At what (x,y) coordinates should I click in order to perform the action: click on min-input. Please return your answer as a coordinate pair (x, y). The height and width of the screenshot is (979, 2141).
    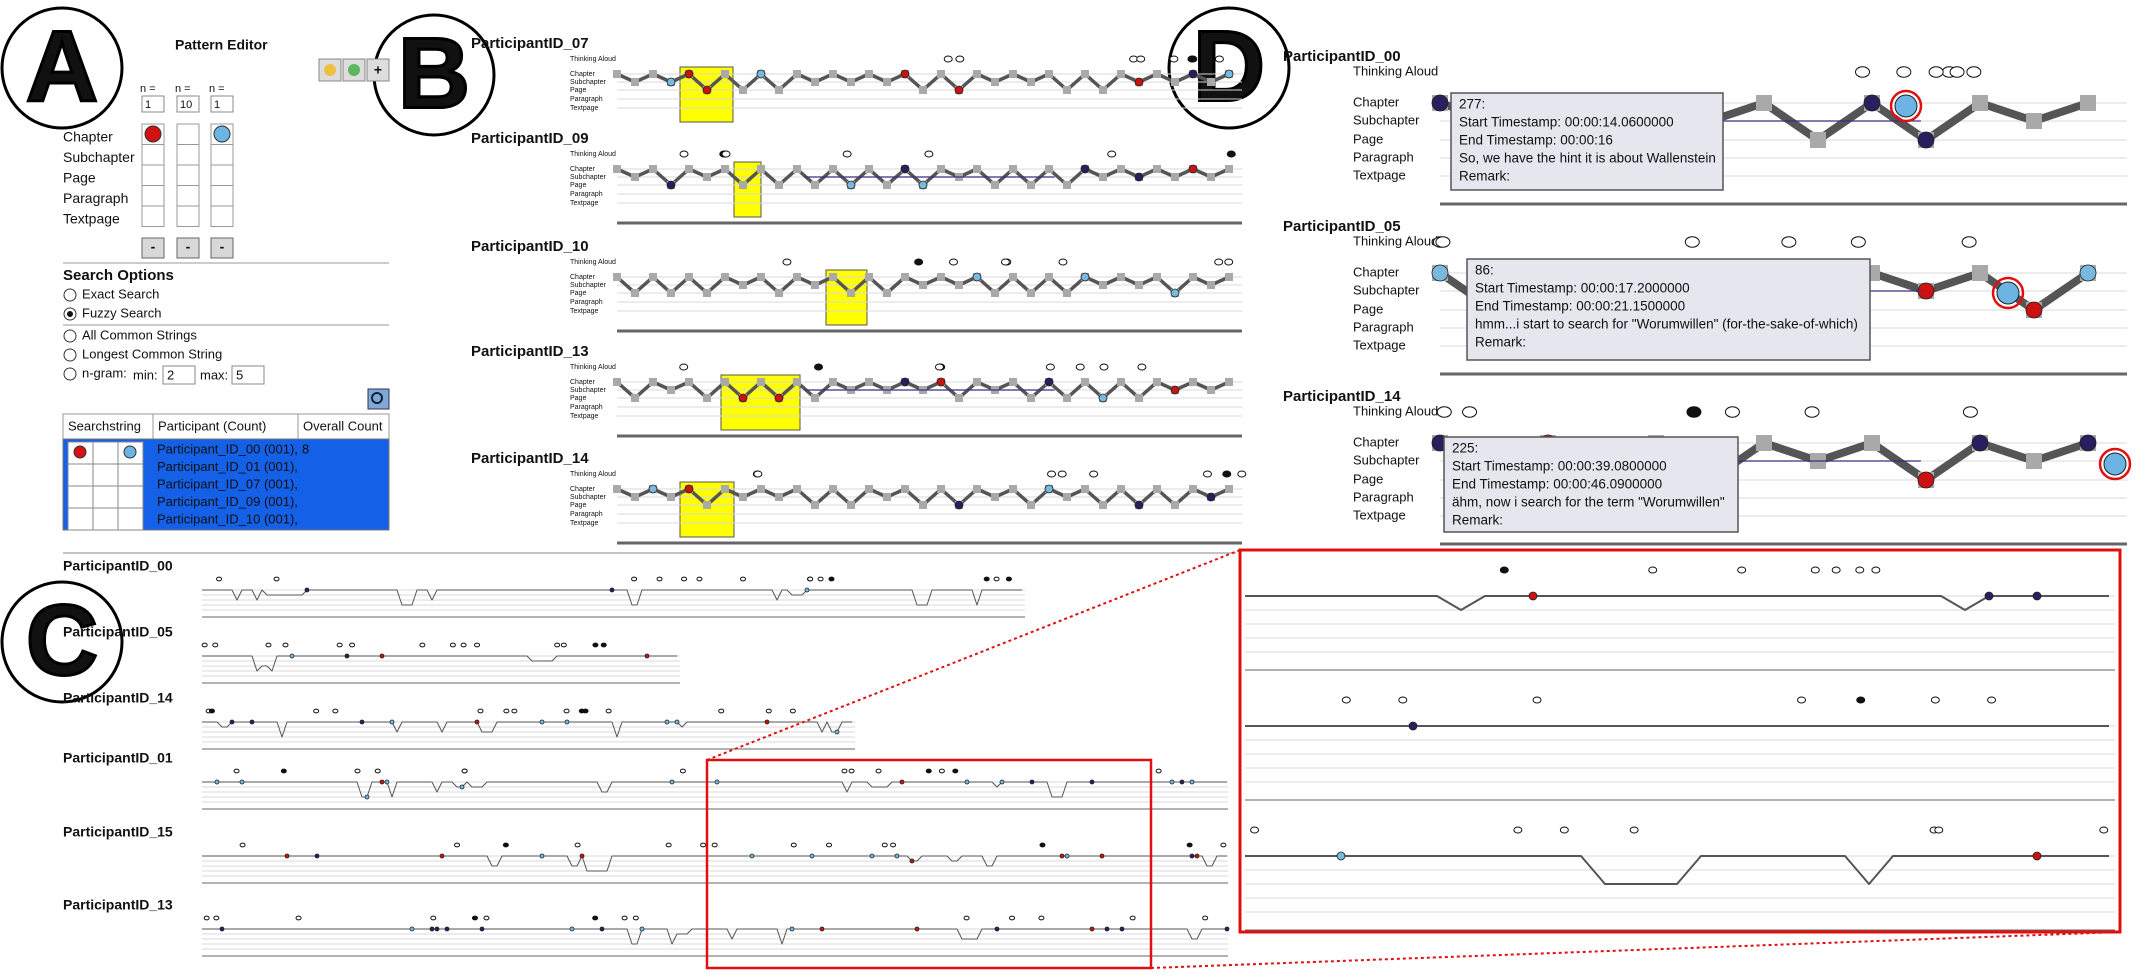
    Looking at the image, I should click on (179, 375).